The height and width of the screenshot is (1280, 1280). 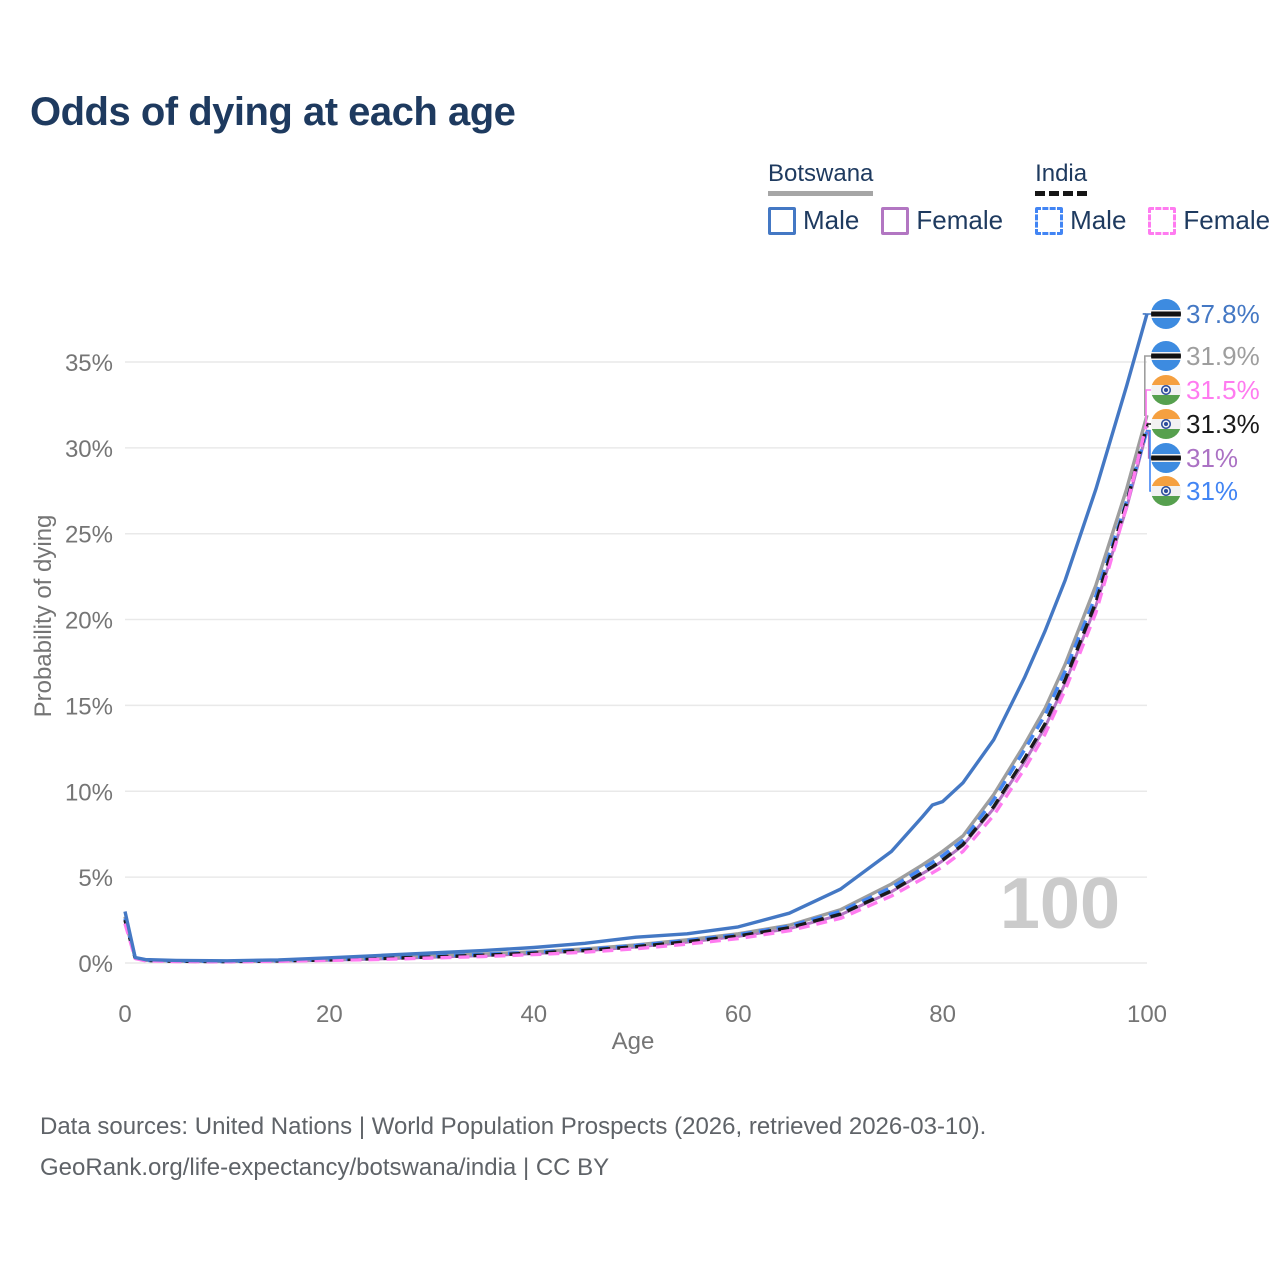 I want to click on y-tick-label: 25%, so click(x=89, y=535).